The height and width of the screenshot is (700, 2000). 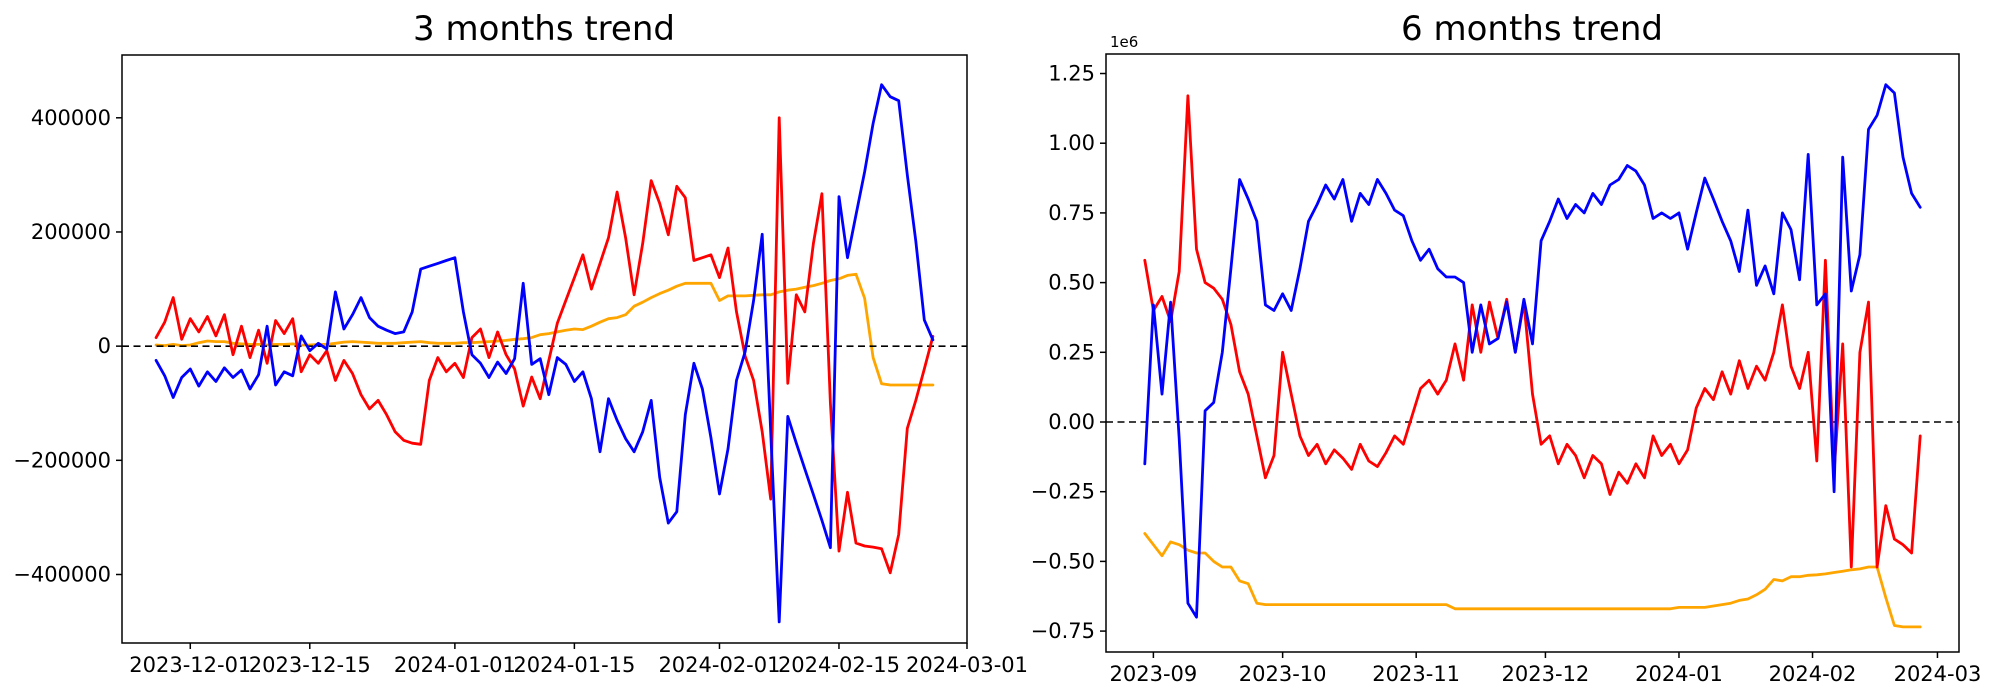 What do you see at coordinates (719, 665) in the screenshot?
I see `x-tick-label: 2024-02-01` at bounding box center [719, 665].